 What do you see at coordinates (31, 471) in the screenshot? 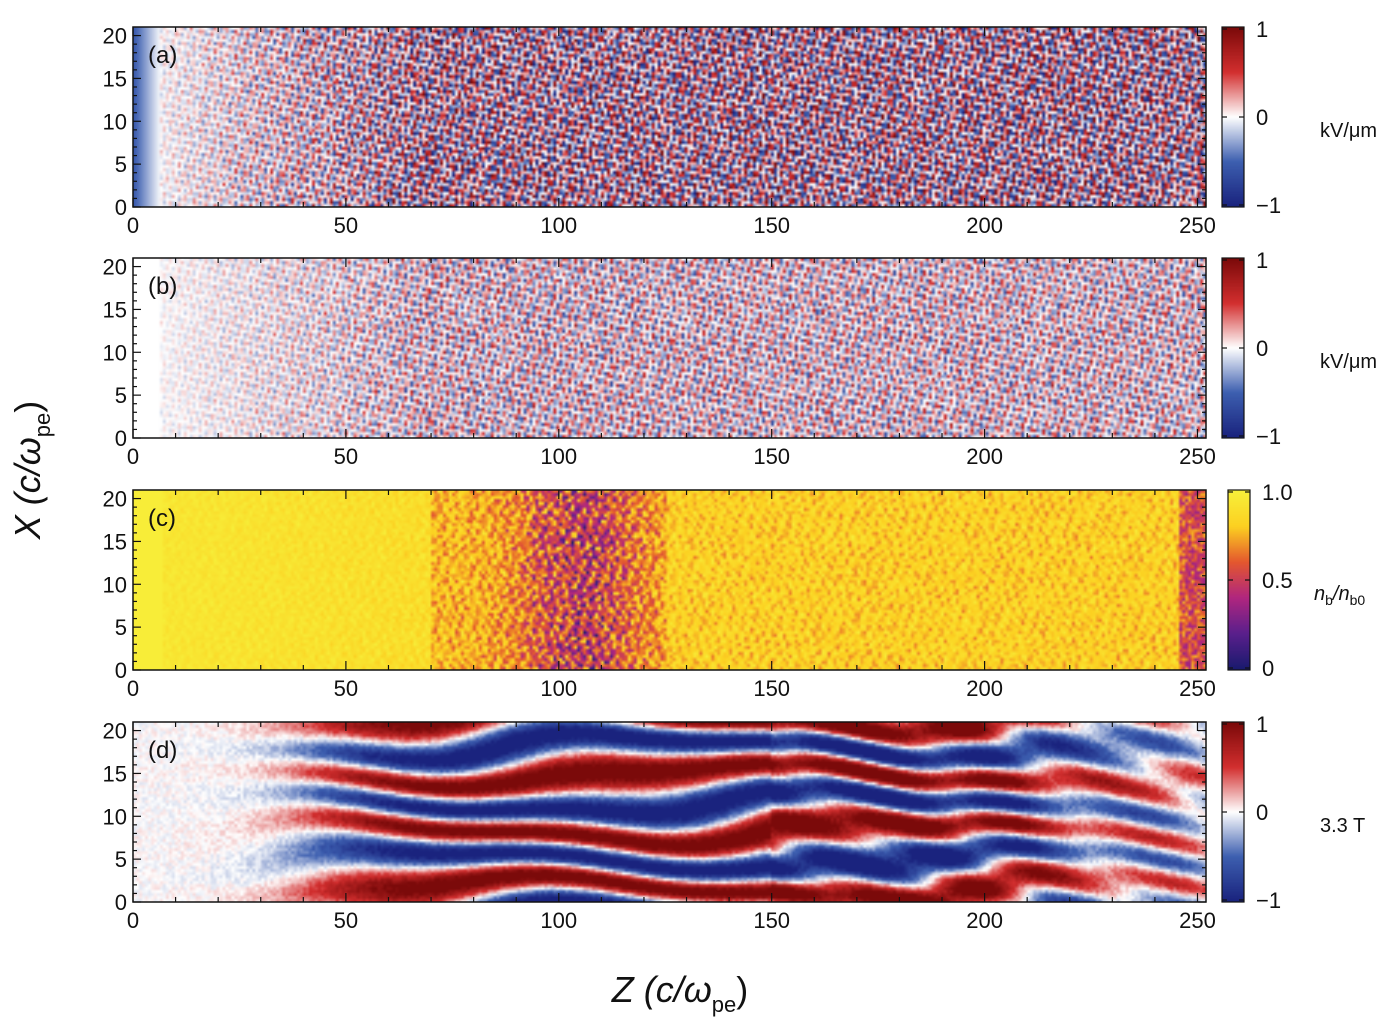
I see `y-axis-title: X (c/ωpe)` at bounding box center [31, 471].